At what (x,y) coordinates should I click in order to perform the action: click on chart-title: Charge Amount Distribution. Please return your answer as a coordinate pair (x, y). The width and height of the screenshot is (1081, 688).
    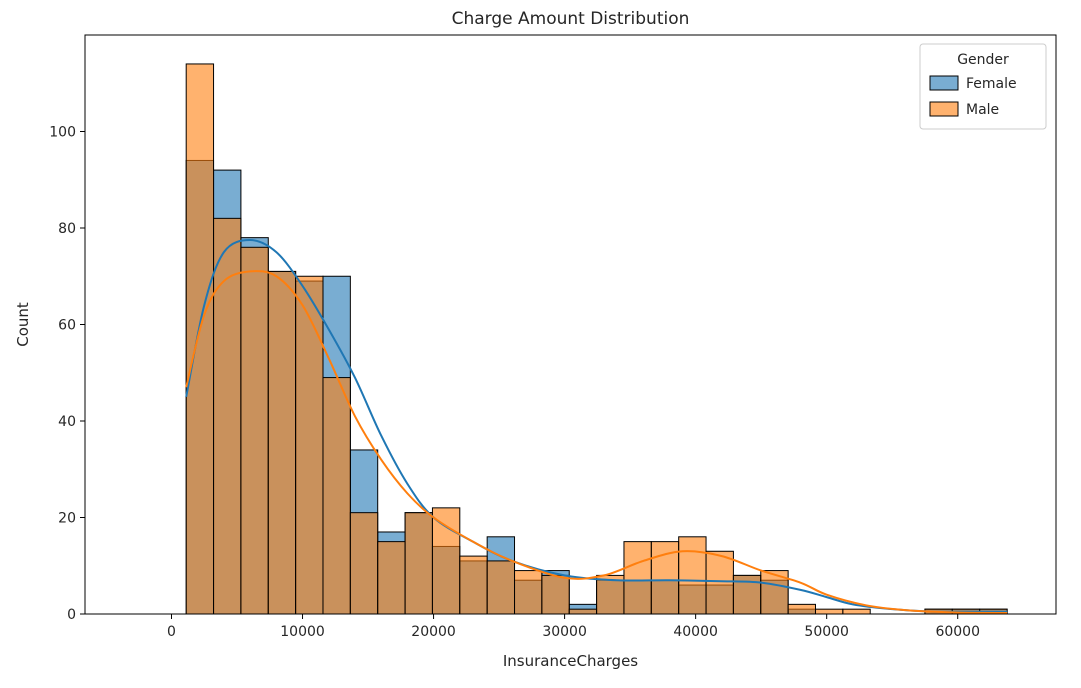
    Looking at the image, I should click on (571, 19).